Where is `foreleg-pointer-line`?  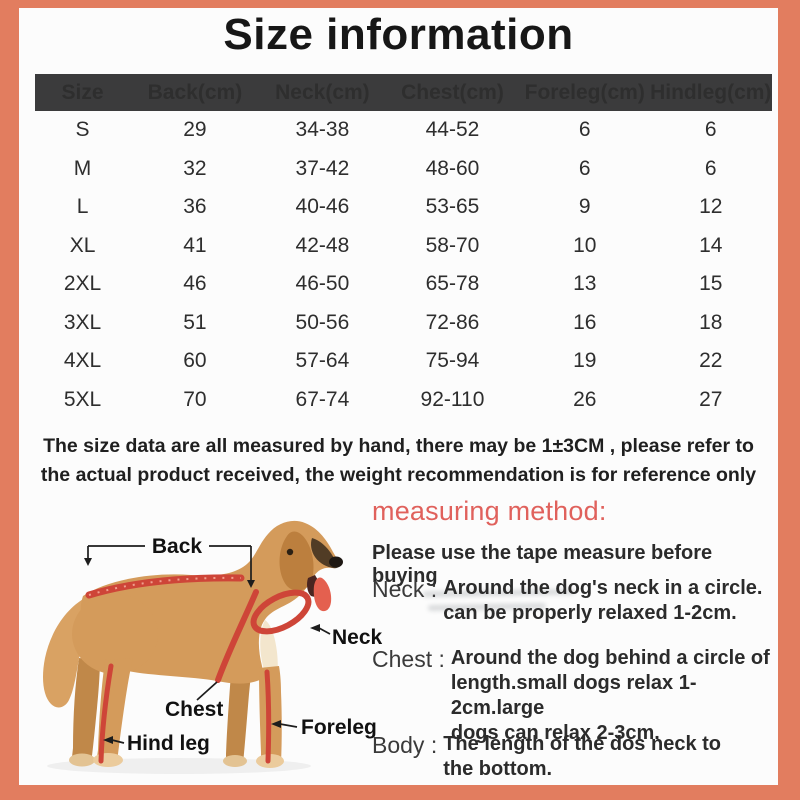 foreleg-pointer-line is located at coordinates (288, 725).